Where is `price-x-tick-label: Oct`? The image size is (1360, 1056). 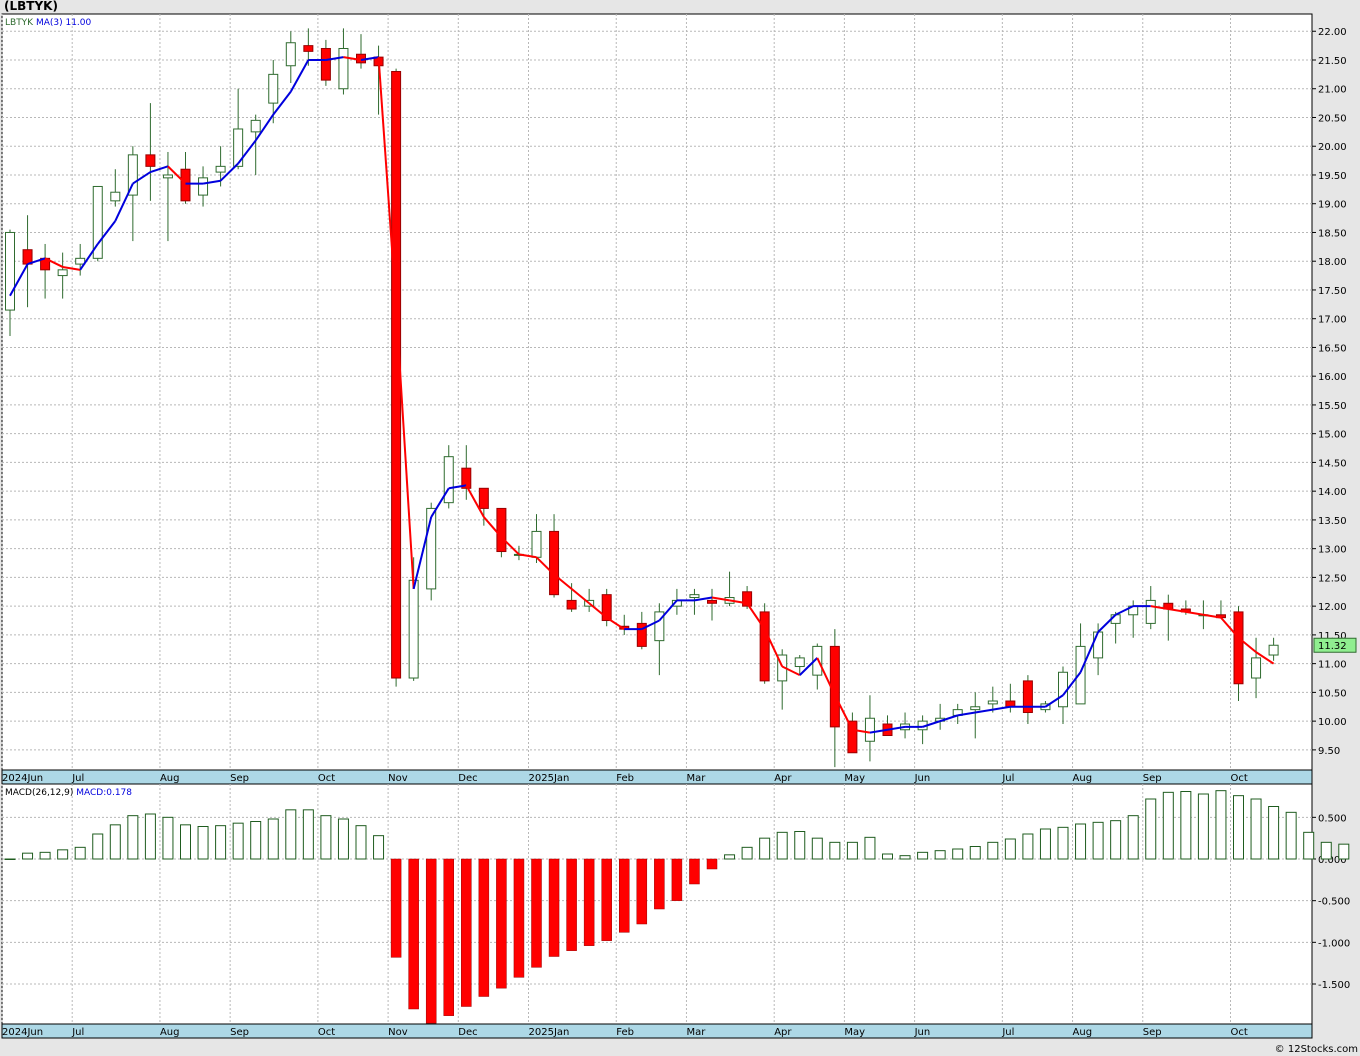
price-x-tick-label: Oct is located at coordinates (326, 778).